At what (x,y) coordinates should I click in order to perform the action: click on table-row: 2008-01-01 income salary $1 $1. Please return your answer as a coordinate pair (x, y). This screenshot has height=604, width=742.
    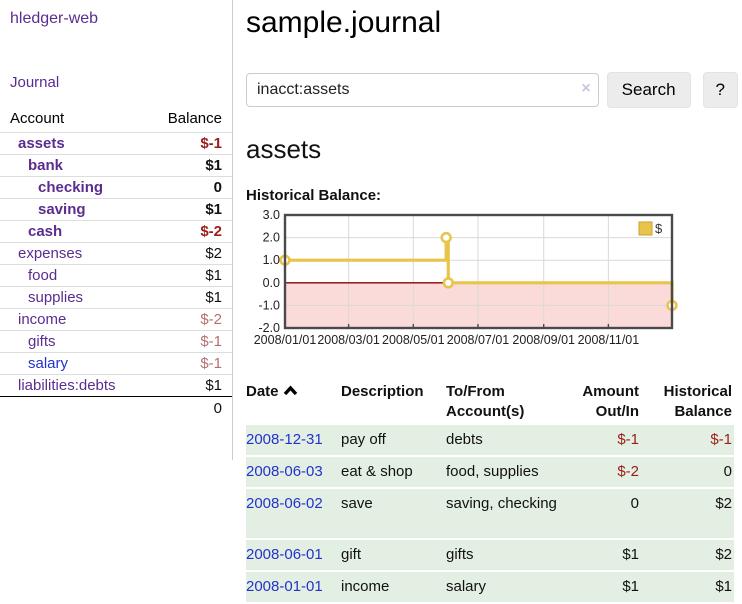
    Looking at the image, I should click on (490, 587).